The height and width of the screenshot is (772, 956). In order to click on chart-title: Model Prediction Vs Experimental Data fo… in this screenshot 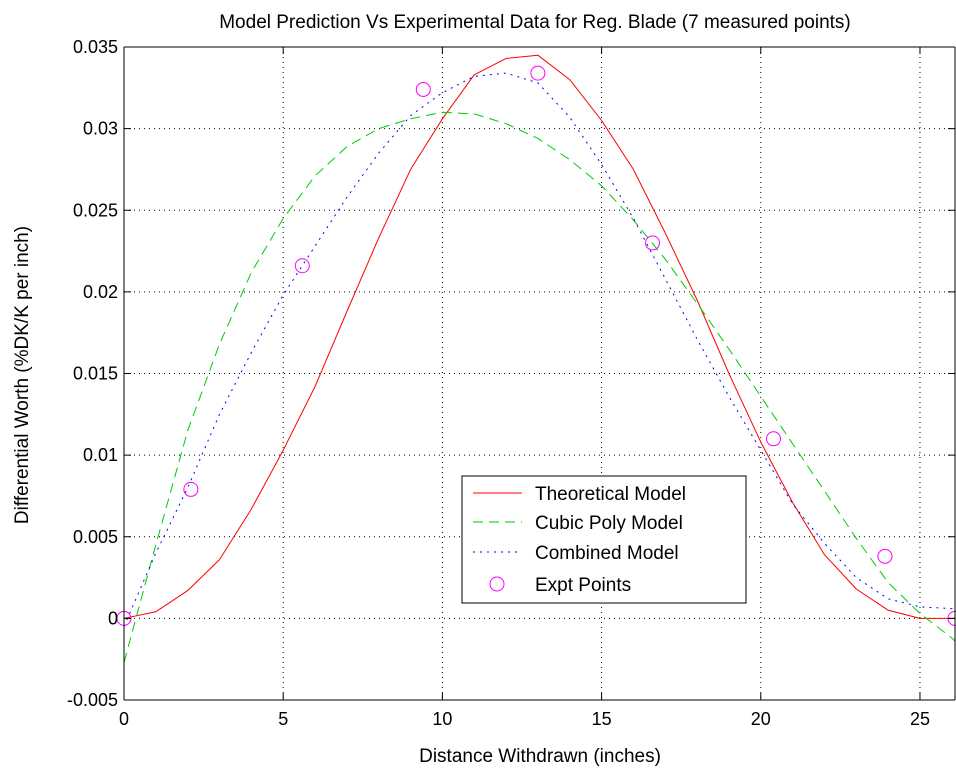, I will do `click(535, 22)`.